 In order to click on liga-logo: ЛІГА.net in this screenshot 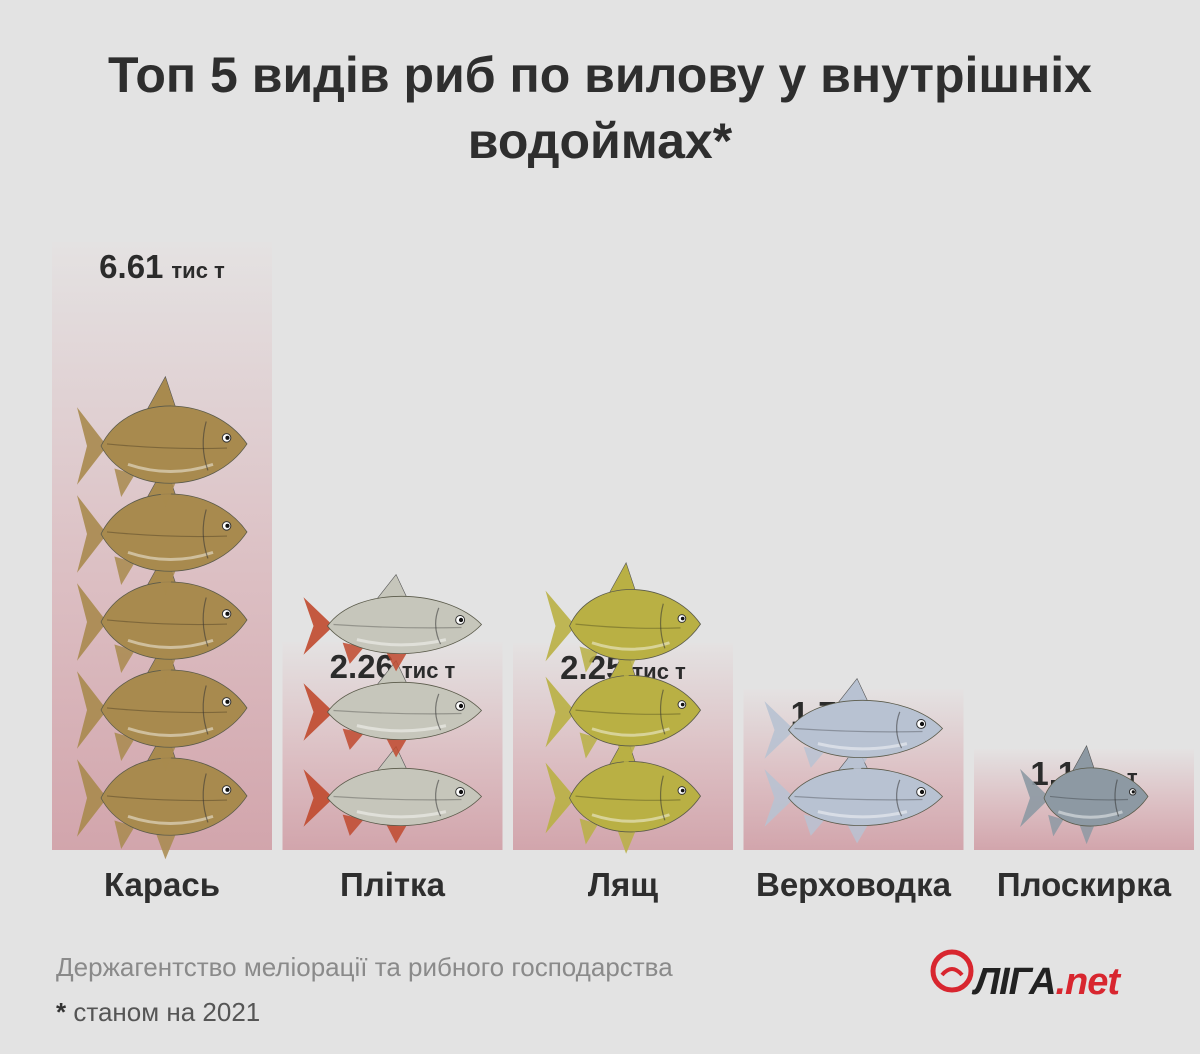, I will do `click(1045, 980)`.